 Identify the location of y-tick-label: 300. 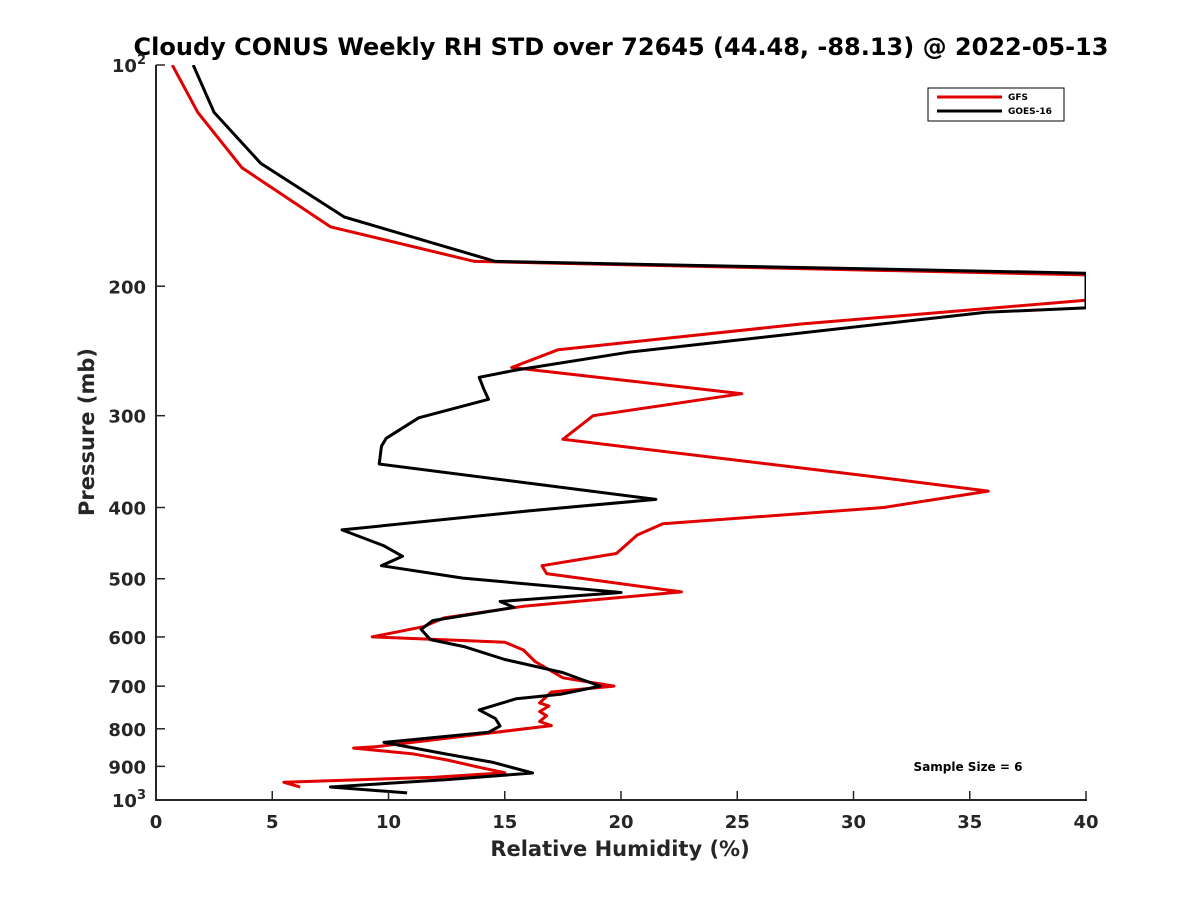
(127, 417).